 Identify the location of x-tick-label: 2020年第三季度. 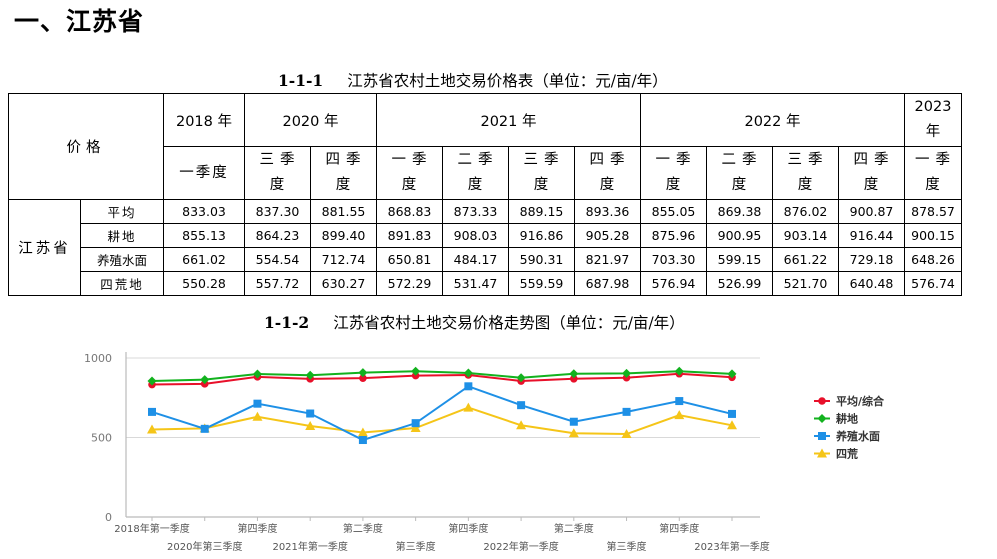
(204, 546).